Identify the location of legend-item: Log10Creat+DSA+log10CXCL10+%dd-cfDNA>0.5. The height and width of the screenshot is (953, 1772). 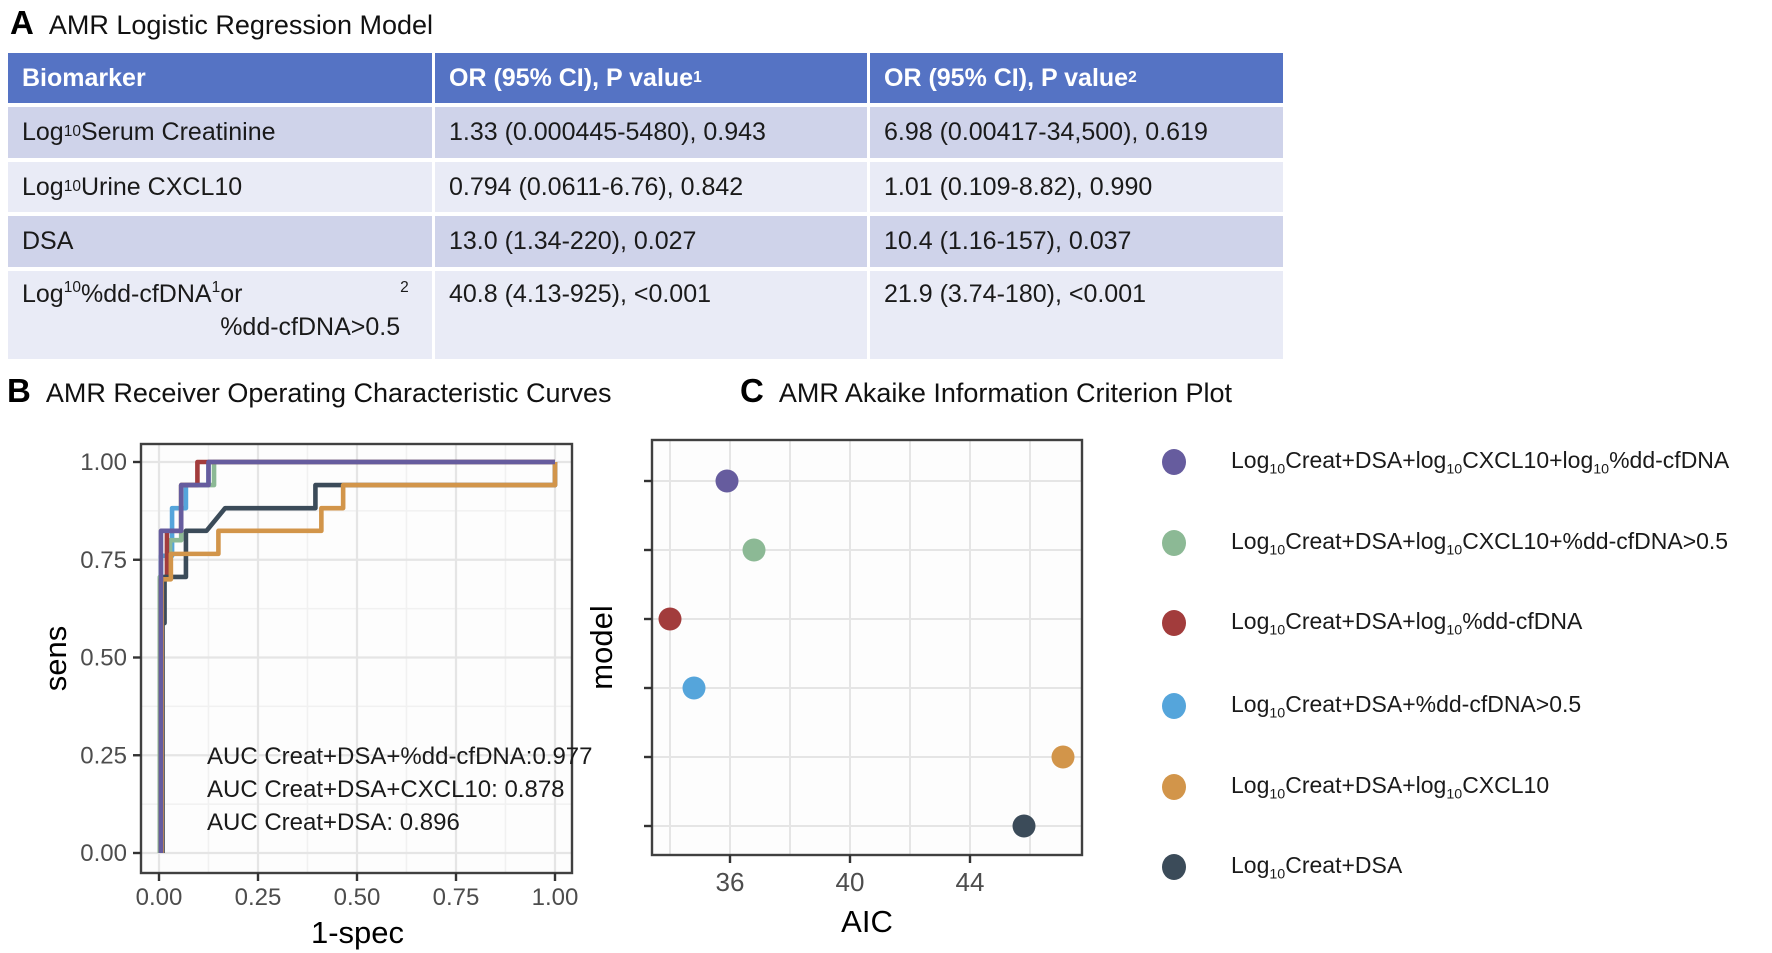
(1445, 543).